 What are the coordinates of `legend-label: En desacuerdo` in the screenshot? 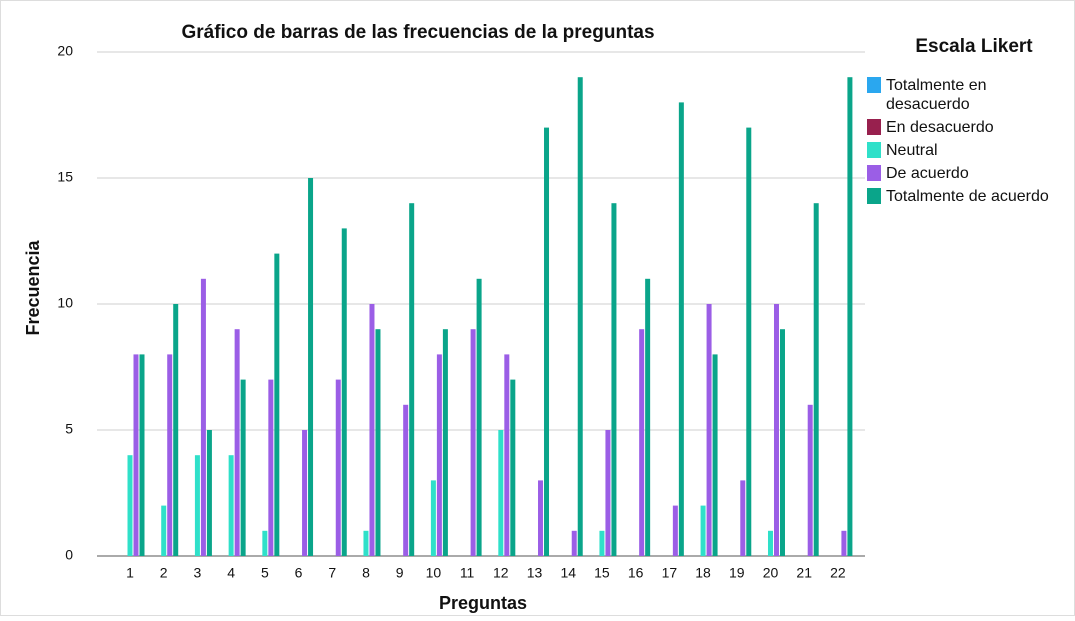 It's located at (940, 127).